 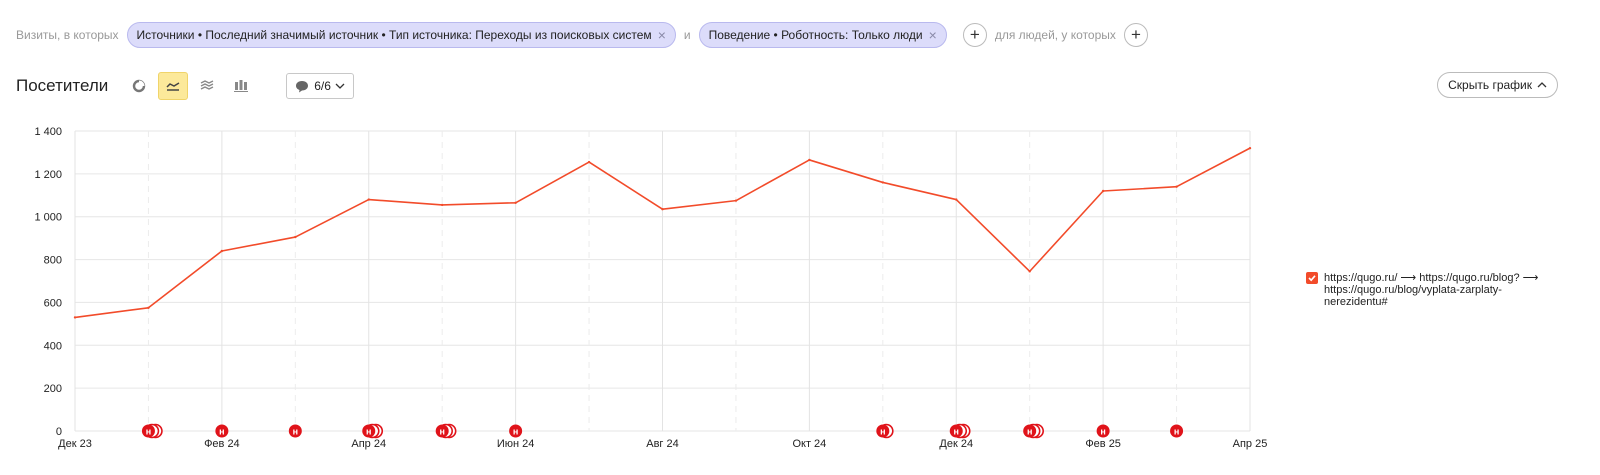 What do you see at coordinates (53, 303) in the screenshot?
I see `y-tick-label: 600` at bounding box center [53, 303].